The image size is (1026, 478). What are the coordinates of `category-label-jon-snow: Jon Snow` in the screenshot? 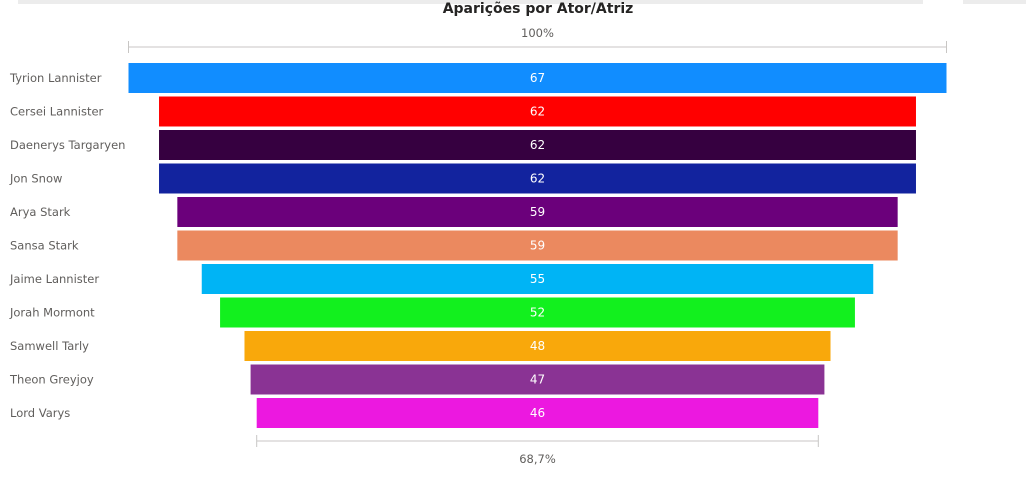 It's located at (35, 179).